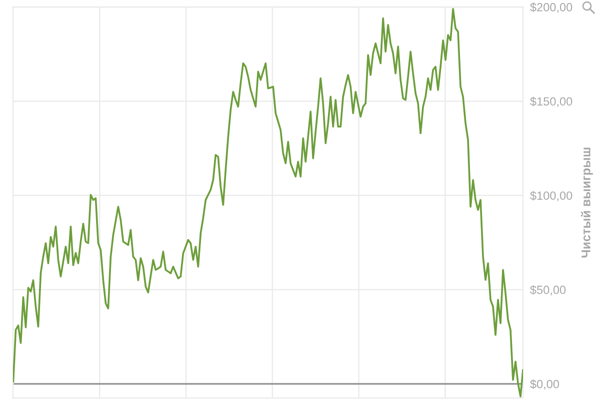 The height and width of the screenshot is (401, 596). What do you see at coordinates (586, 203) in the screenshot?
I see `y-axis-title: Чистый выигрыш` at bounding box center [586, 203].